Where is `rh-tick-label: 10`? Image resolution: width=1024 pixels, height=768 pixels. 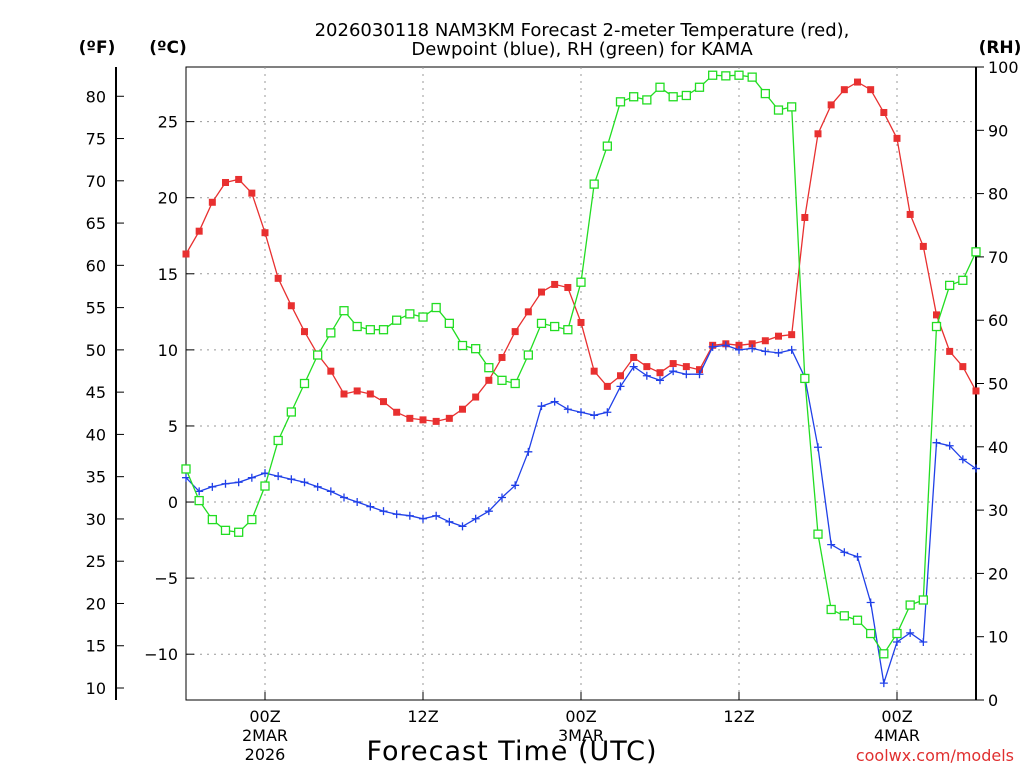
rh-tick-label: 10 is located at coordinates (998, 637).